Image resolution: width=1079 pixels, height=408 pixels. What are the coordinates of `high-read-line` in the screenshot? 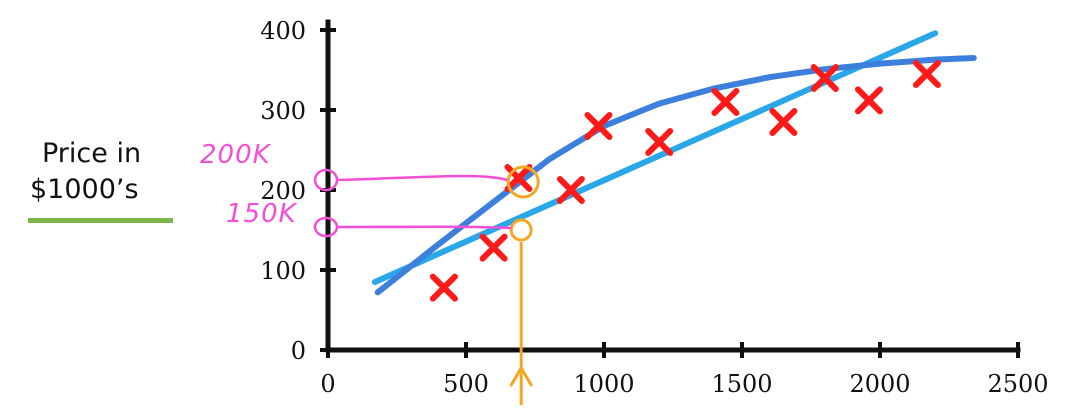 It's located at (421, 178).